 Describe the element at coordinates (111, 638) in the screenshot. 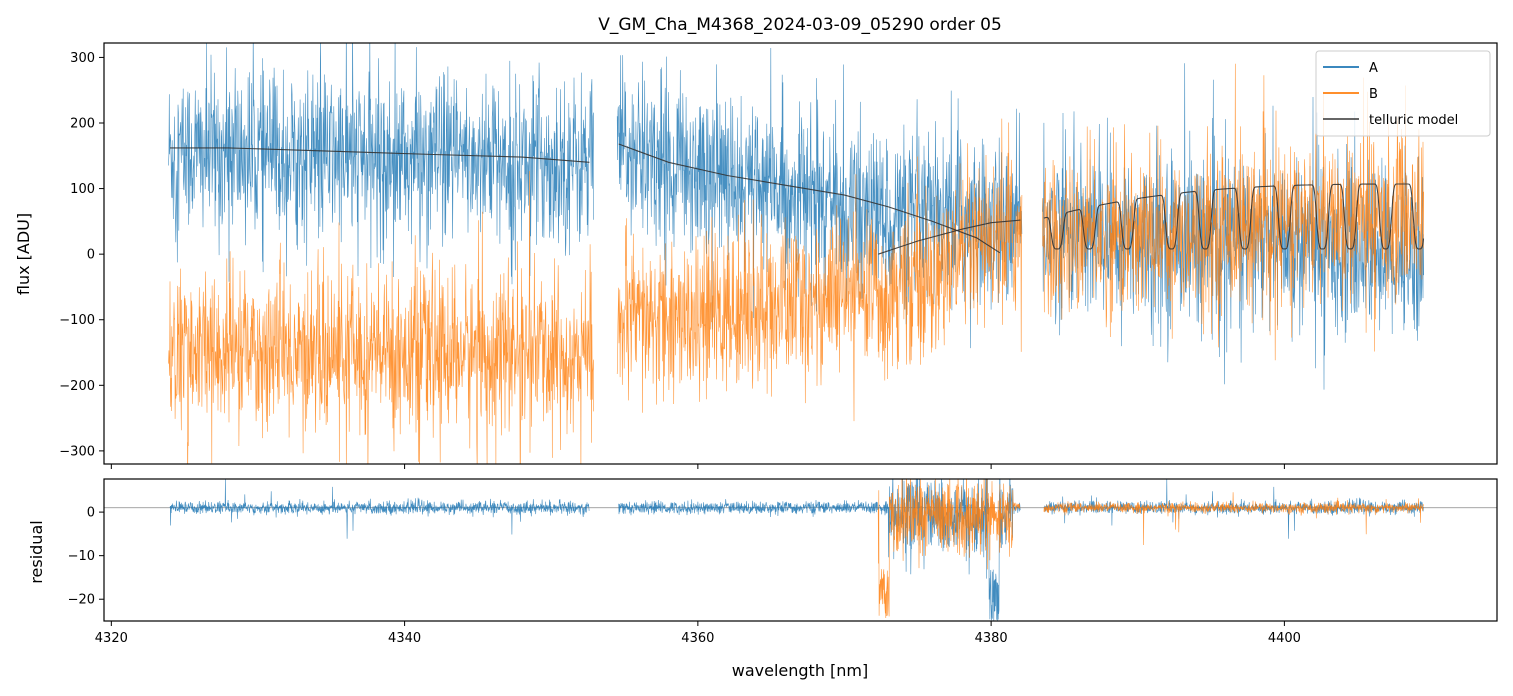

I see `residual-xtick-label: 4320` at that location.